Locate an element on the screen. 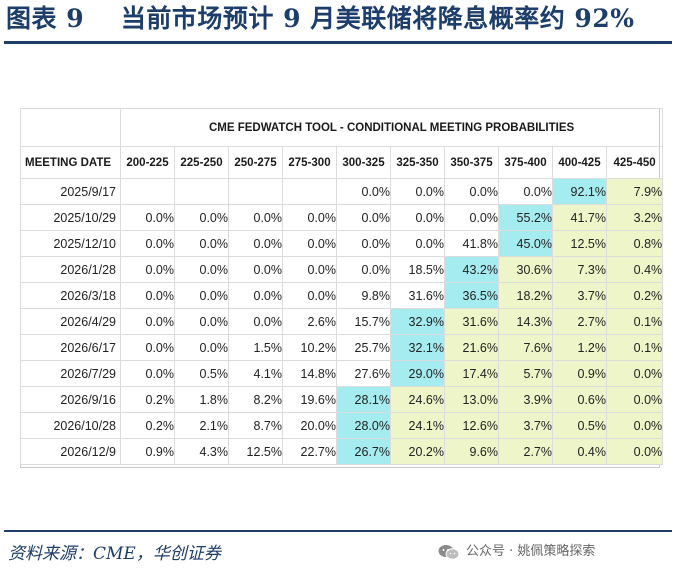 This screenshot has height=574, width=677. probability-cell: 20.0% is located at coordinates (309, 425).